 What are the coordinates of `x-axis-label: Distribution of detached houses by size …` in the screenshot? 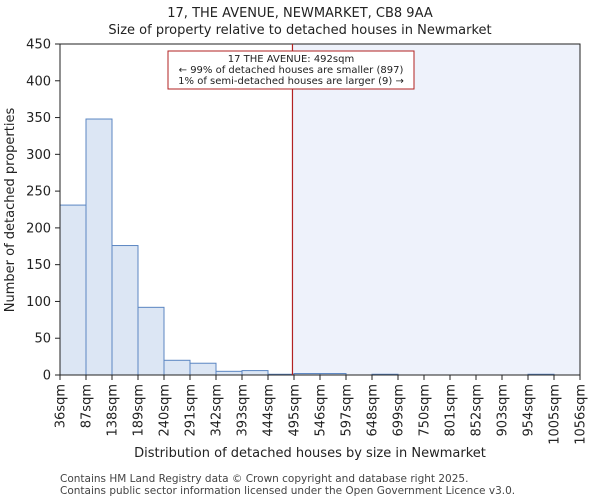 It's located at (310, 453).